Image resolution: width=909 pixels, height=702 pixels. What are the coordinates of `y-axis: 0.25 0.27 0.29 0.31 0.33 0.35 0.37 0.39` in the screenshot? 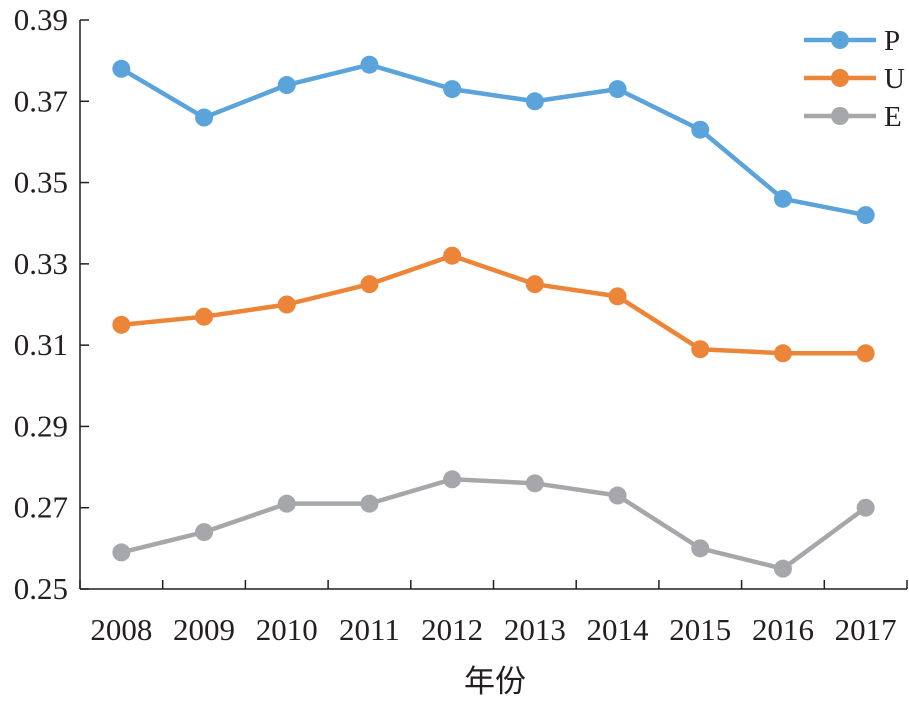 It's located at (51, 304).